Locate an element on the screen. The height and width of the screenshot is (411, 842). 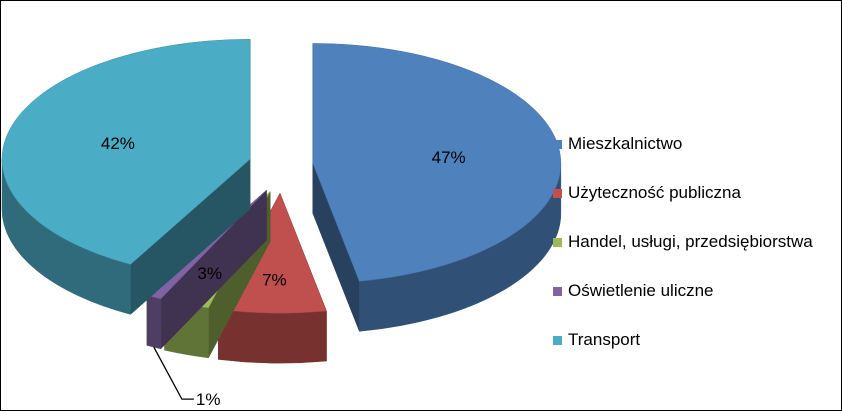
legend-label: Mieszkalnictwo is located at coordinates (625, 143).